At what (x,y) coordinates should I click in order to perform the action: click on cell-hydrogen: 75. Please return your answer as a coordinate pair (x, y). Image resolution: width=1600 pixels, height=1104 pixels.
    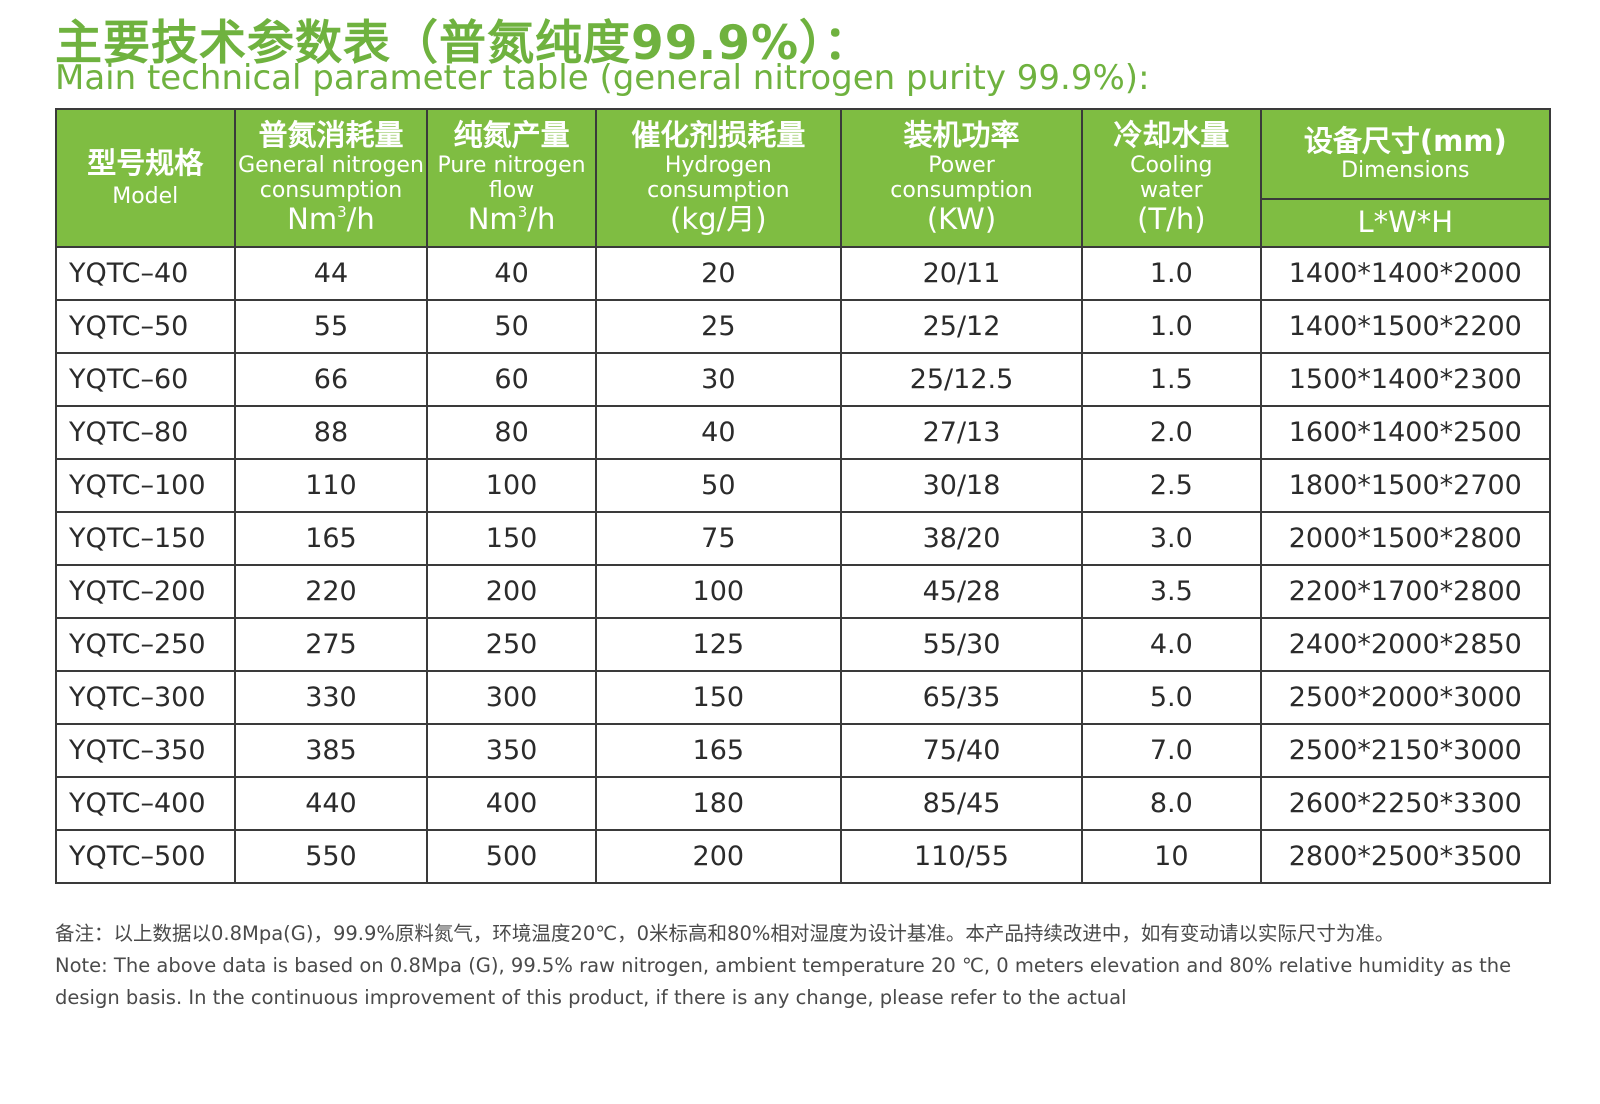
    Looking at the image, I should click on (718, 538).